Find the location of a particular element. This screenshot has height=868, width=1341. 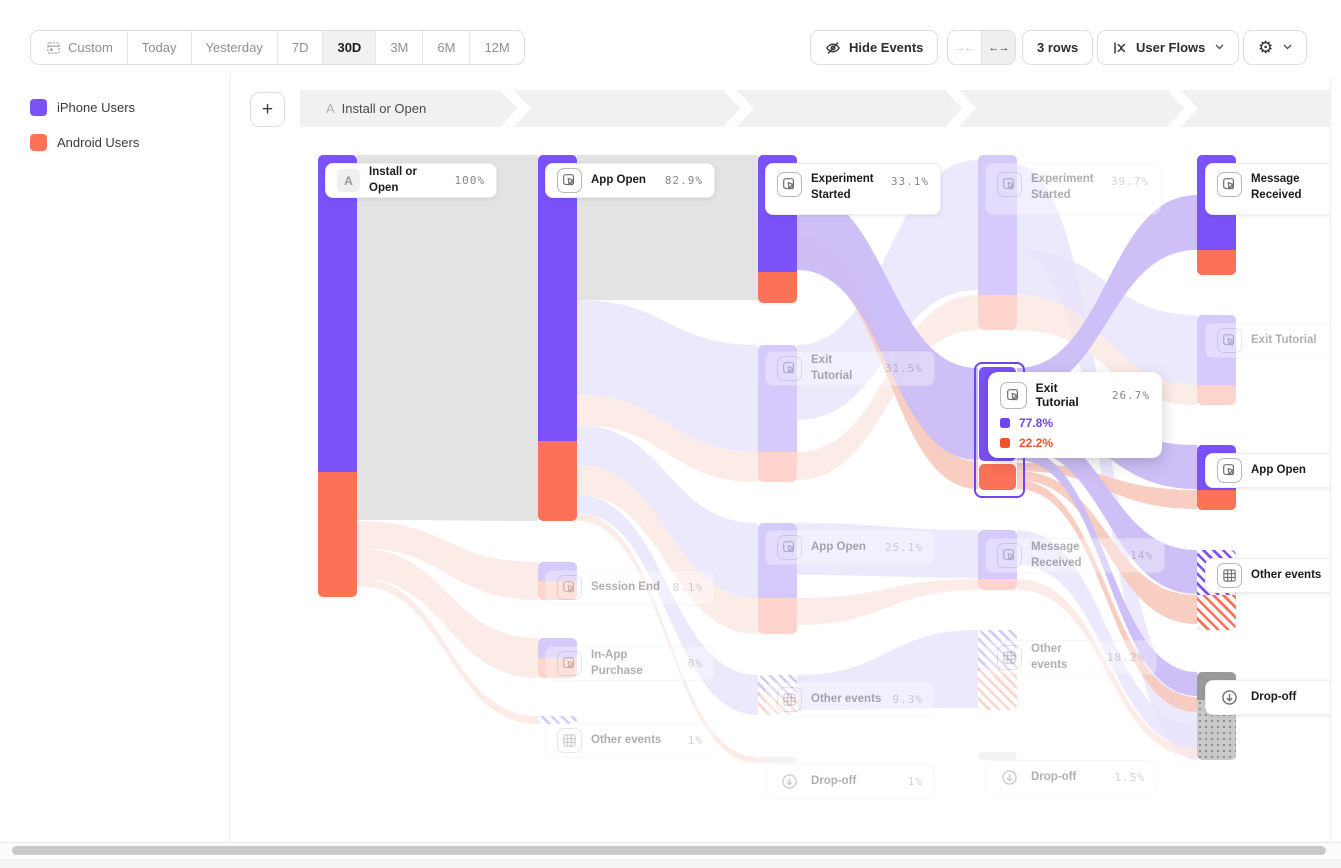

date-range-custom: Custom is located at coordinates (79, 47).